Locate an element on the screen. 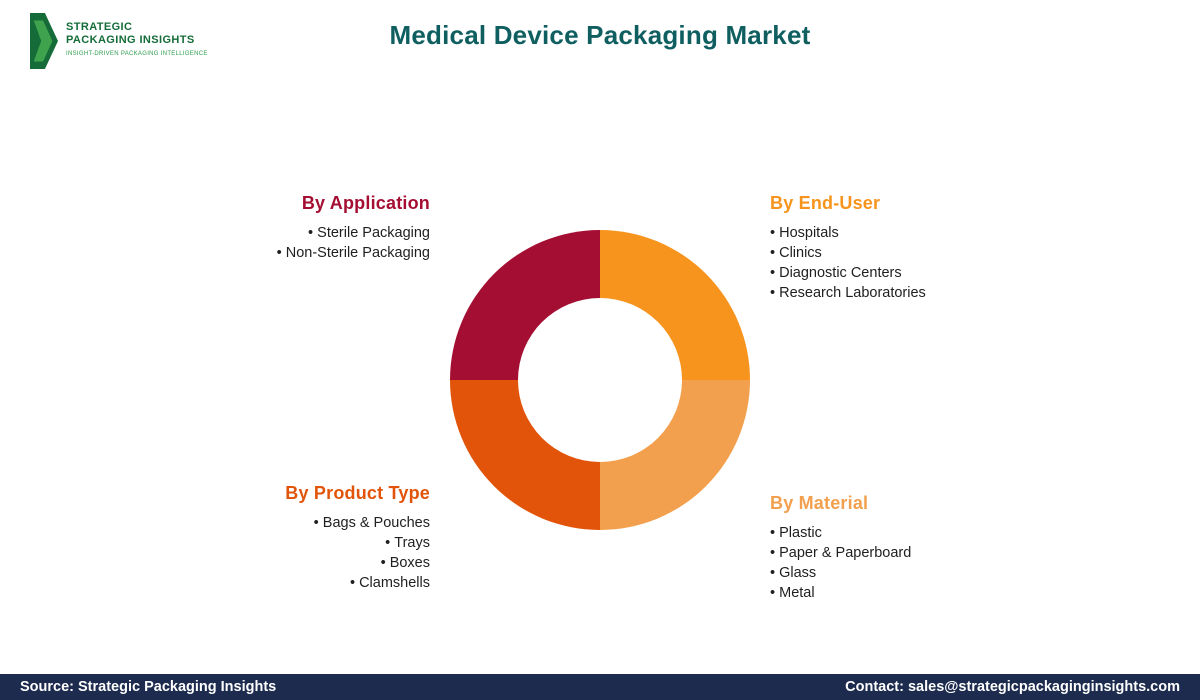 This screenshot has height=700, width=1200. page-title: Medical Device Packaging Market is located at coordinates (600, 35).